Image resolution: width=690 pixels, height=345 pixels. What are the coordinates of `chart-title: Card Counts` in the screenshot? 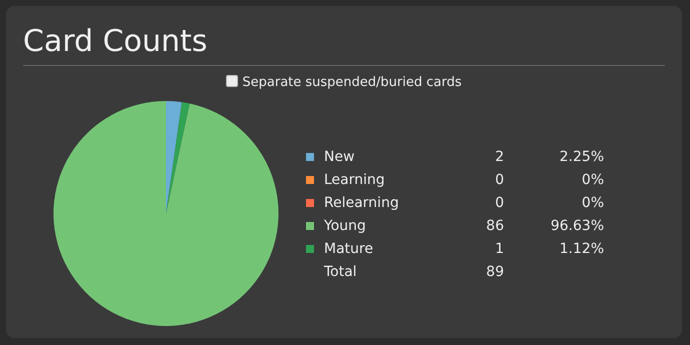 It's located at (115, 41).